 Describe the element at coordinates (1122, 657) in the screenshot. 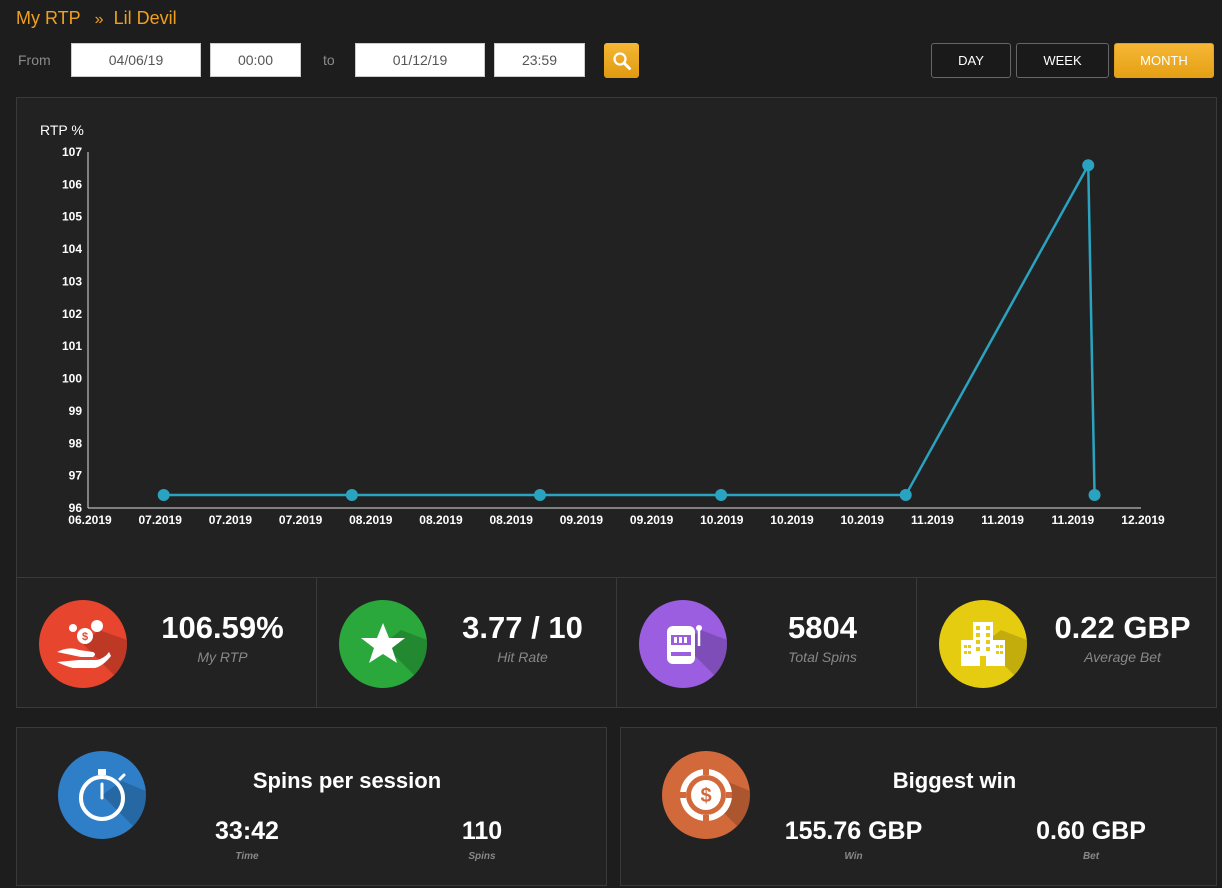

I see `average-bet-caption: Average Bet` at that location.